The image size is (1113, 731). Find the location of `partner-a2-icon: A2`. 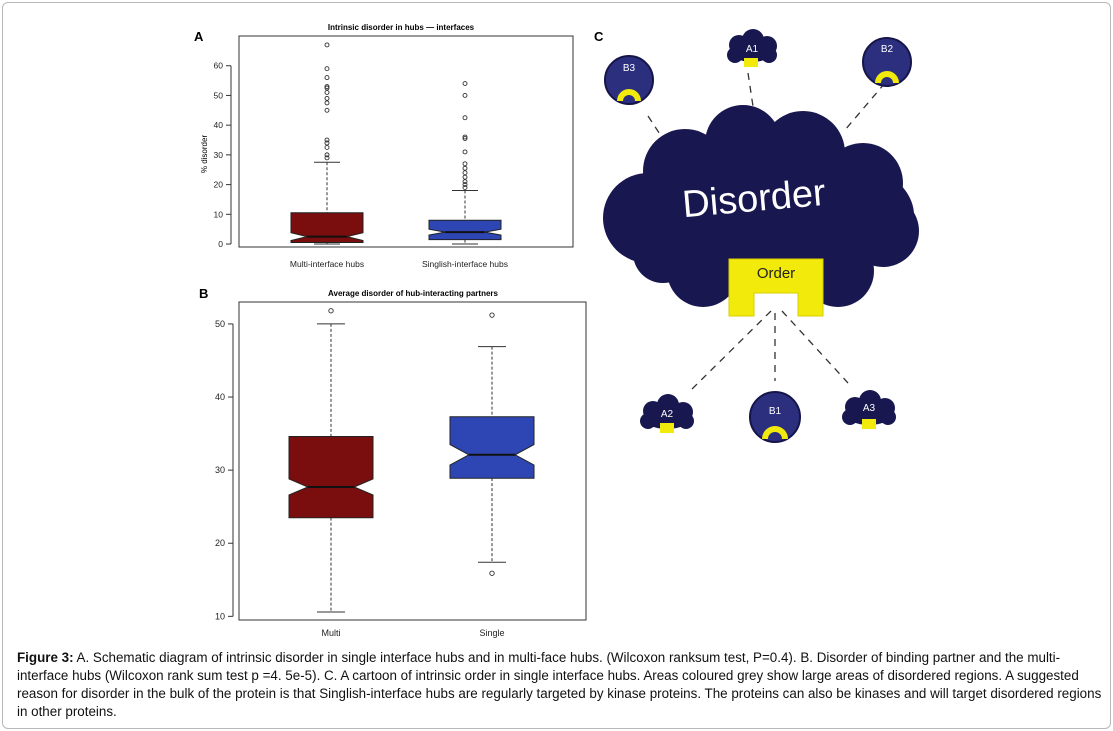

partner-a2-icon: A2 is located at coordinates (667, 413).